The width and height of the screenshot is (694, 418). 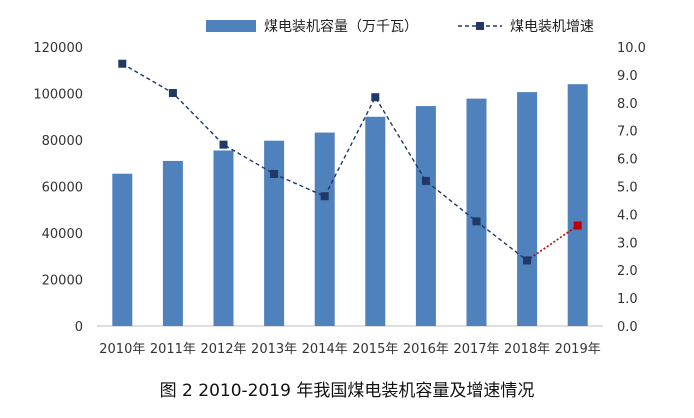 I want to click on legend-bar-label: 煤电装机容量（万千瓦）, so click(x=341, y=26).